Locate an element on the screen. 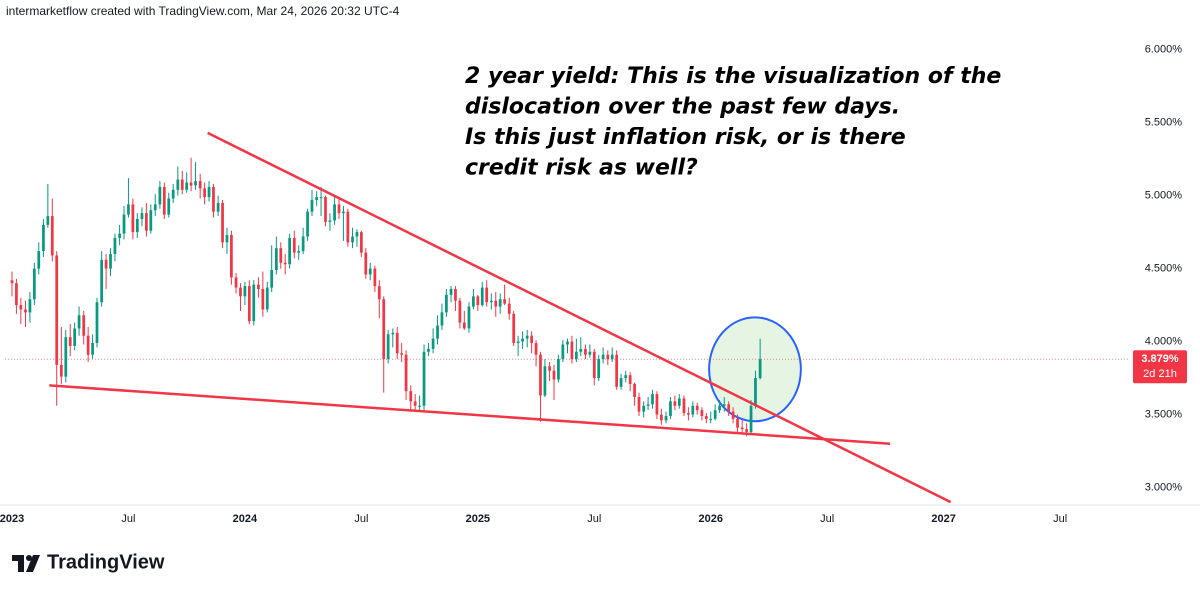 The height and width of the screenshot is (593, 1200). trendline is located at coordinates (470, 414).